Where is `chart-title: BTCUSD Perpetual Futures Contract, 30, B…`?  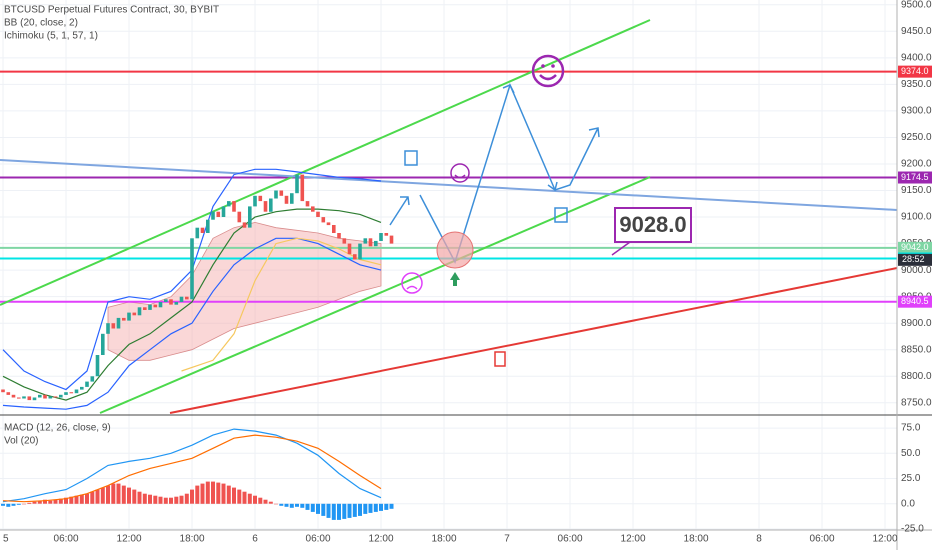 chart-title: BTCUSD Perpetual Futures Contract, 30, B… is located at coordinates (111, 10).